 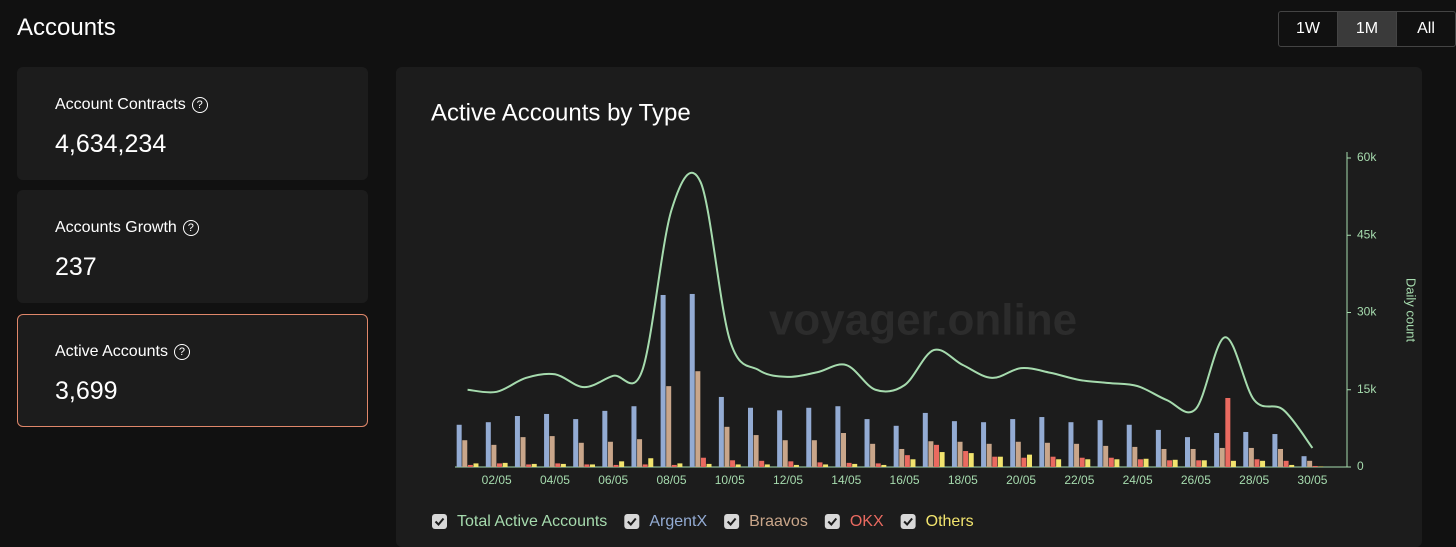 What do you see at coordinates (1312, 480) in the screenshot?
I see `x-tick-label: 30/05` at bounding box center [1312, 480].